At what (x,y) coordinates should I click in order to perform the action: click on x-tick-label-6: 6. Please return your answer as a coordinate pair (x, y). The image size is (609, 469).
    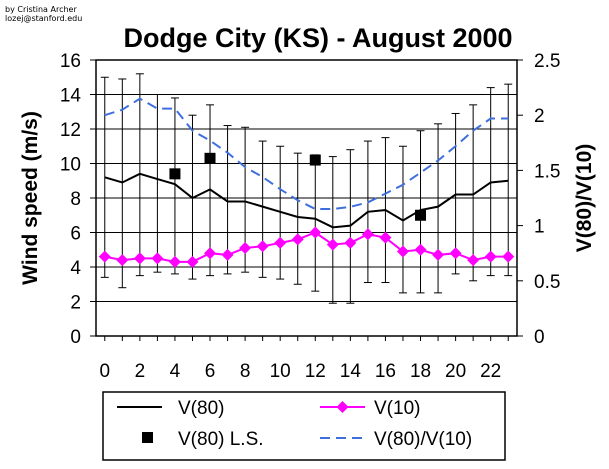
    Looking at the image, I should click on (210, 371).